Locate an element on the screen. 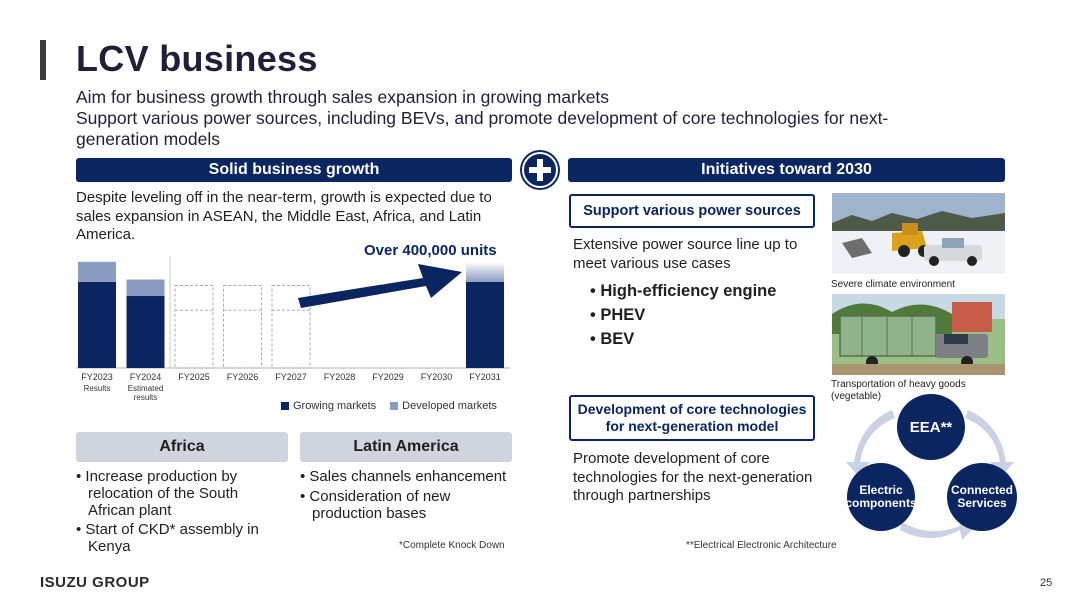 The width and height of the screenshot is (1080, 608). page-number: 25 is located at coordinates (1046, 583).